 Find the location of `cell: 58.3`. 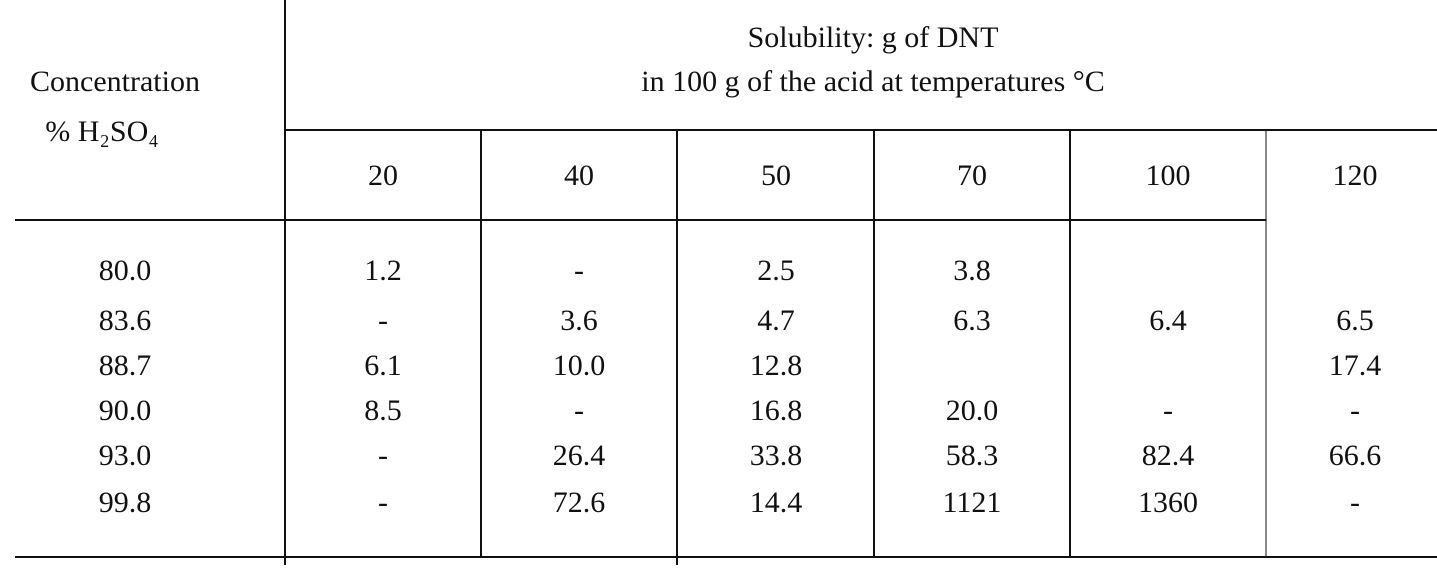

cell: 58.3 is located at coordinates (972, 455).